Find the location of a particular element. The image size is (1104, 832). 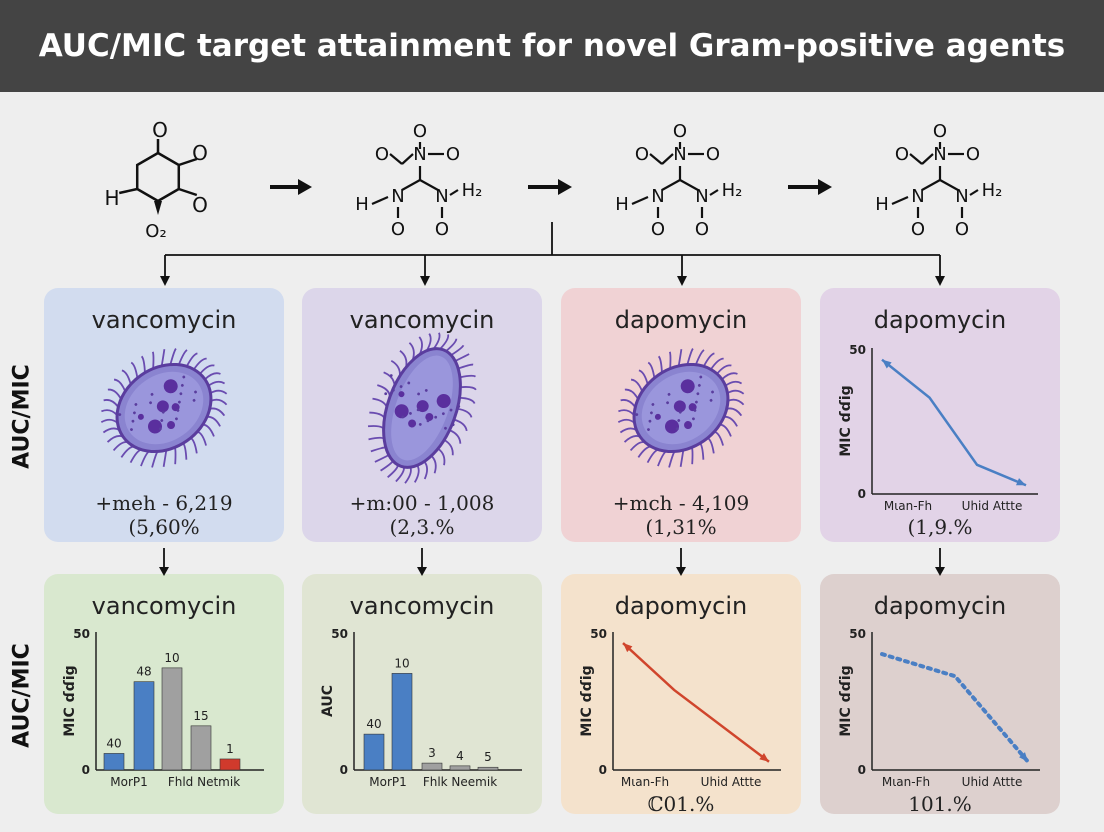

molecule-4: OO N OH N N H₂O O is located at coordinates (938, 180).